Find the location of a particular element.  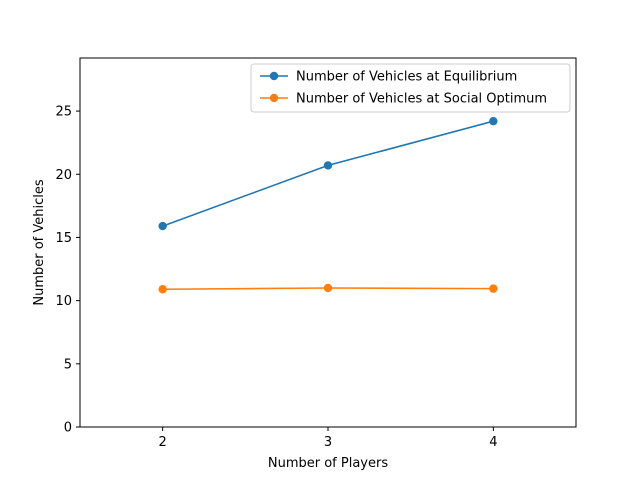

x-tick-label: 3 is located at coordinates (328, 442).